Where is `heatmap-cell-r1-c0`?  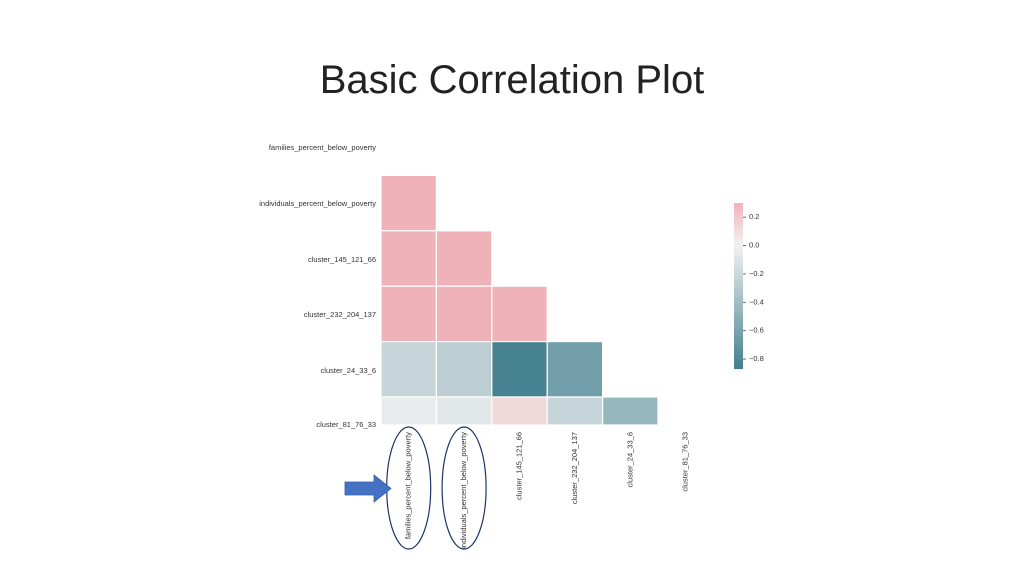 heatmap-cell-r1-c0 is located at coordinates (409, 203).